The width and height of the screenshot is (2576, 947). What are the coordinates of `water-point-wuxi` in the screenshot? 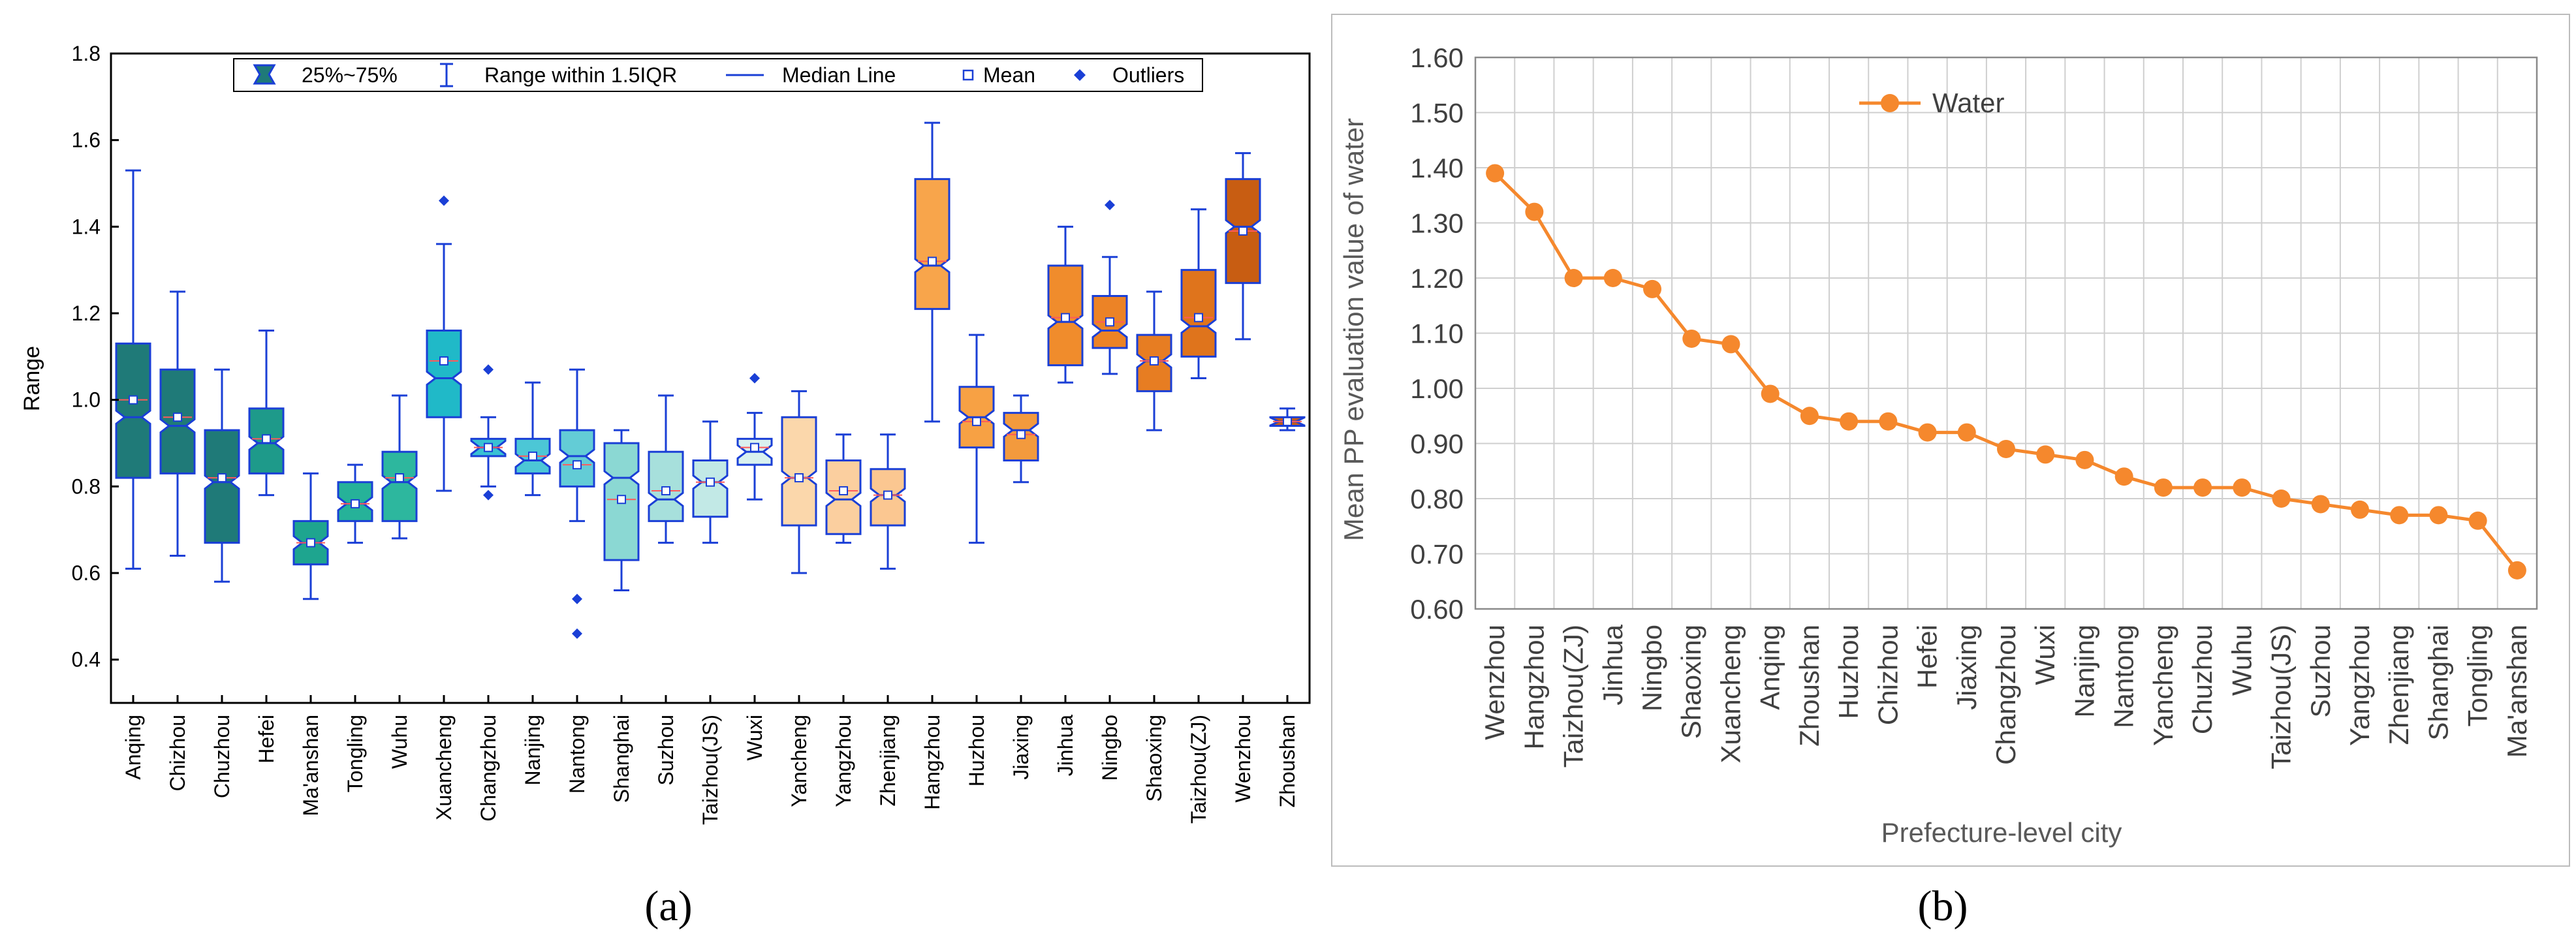 It's located at (2046, 454).